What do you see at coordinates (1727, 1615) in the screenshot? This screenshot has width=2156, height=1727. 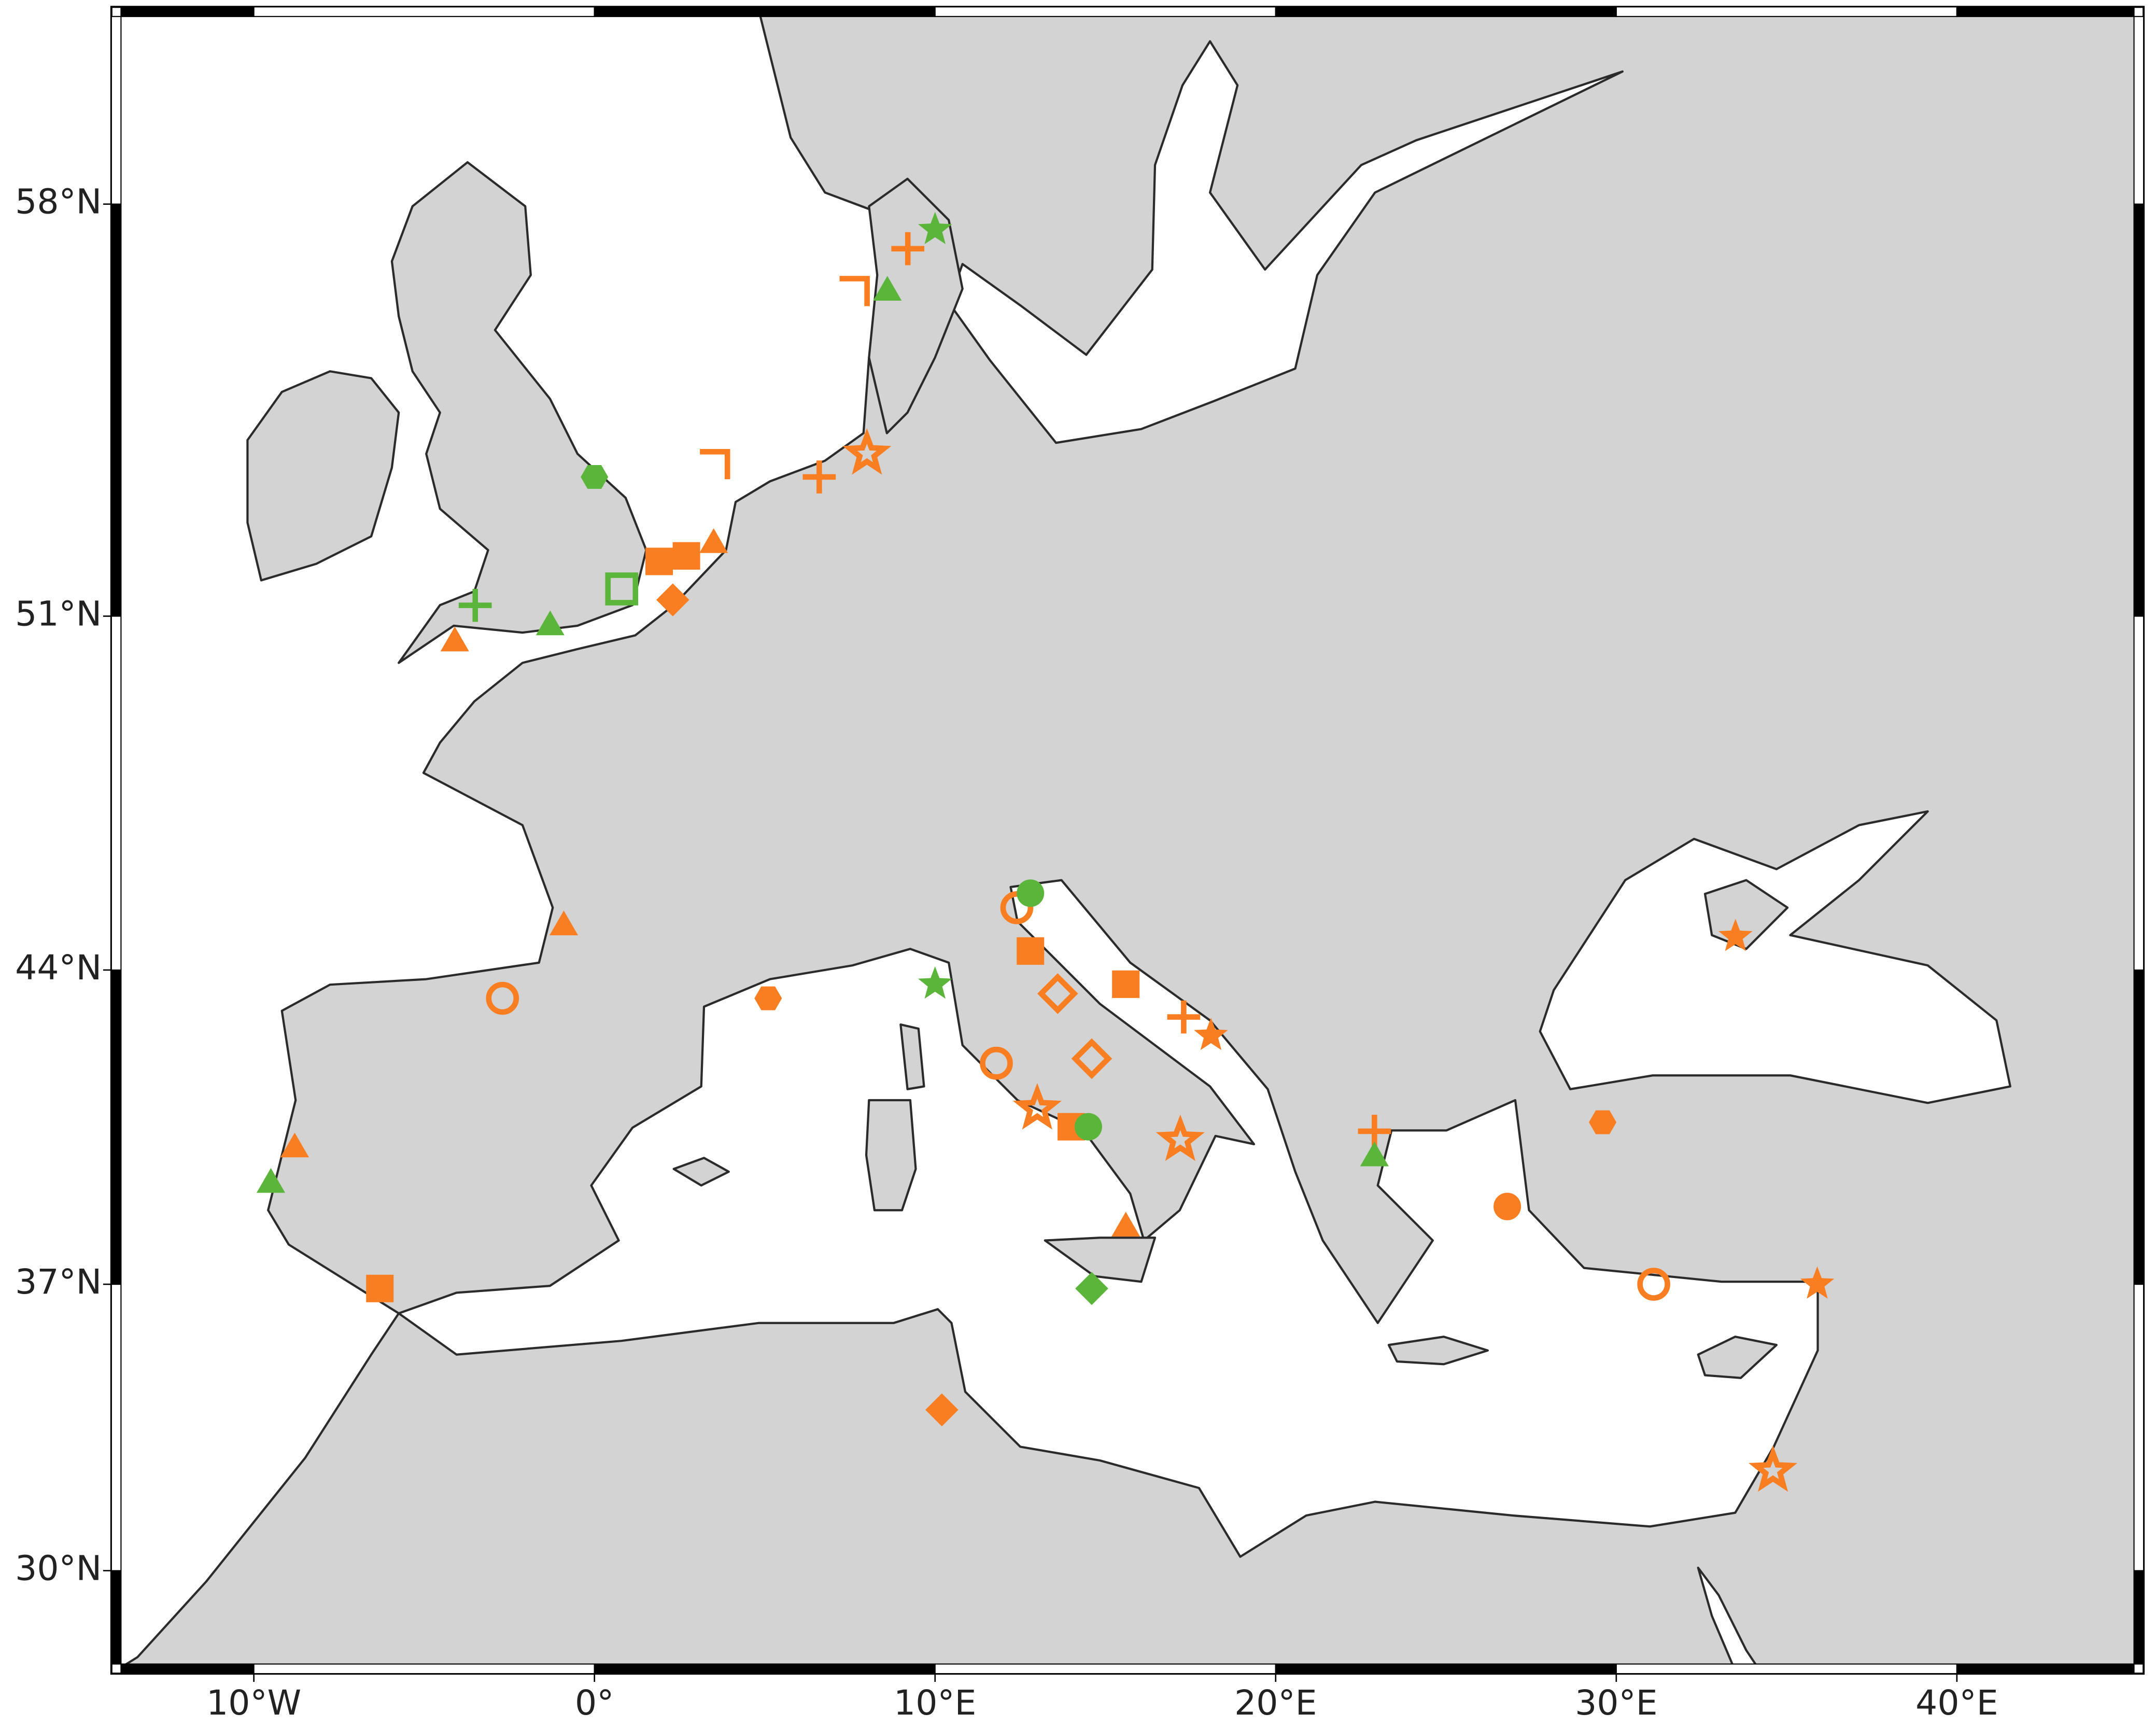 I see `red-sea-gulfs` at bounding box center [1727, 1615].